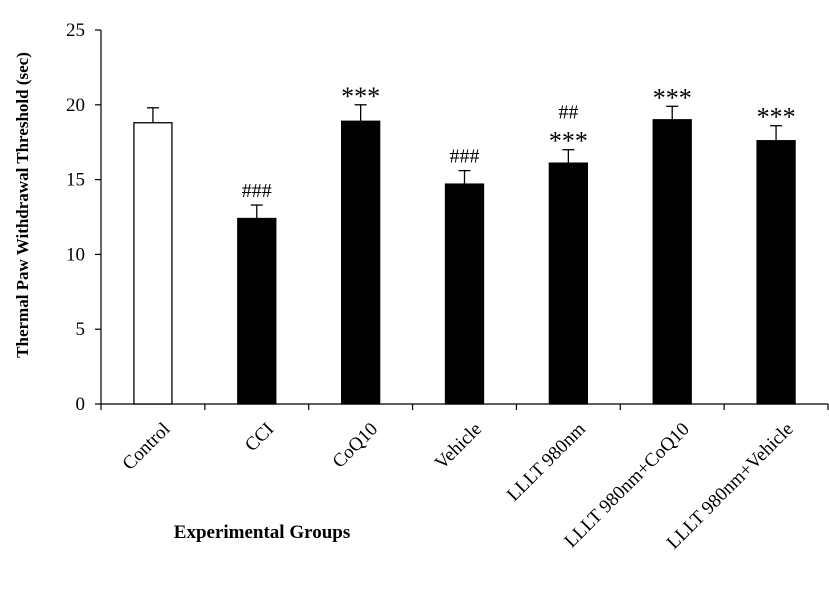 This screenshot has width=829, height=596. What do you see at coordinates (458, 446) in the screenshot?
I see `x-tick-label: Vehicle` at bounding box center [458, 446].